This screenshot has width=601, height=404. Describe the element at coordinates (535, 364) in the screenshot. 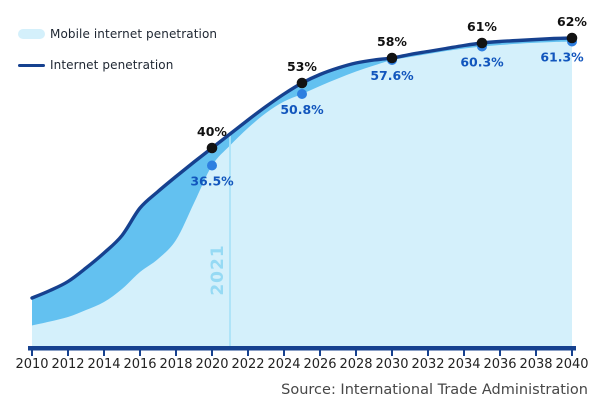

I see `x-tick-label: 2038` at that location.